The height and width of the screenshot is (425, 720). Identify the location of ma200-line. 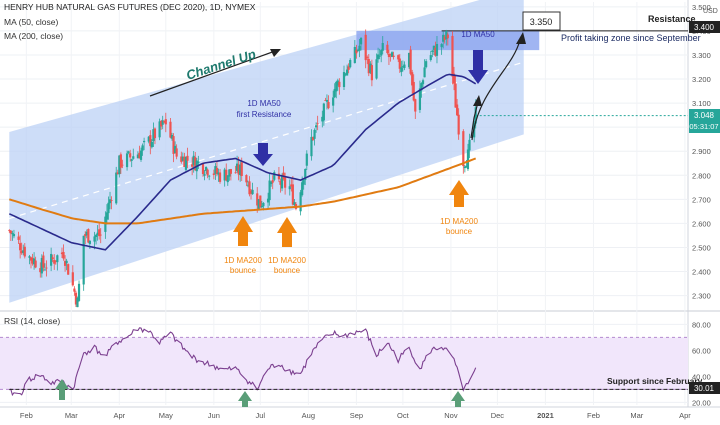
(242, 191).